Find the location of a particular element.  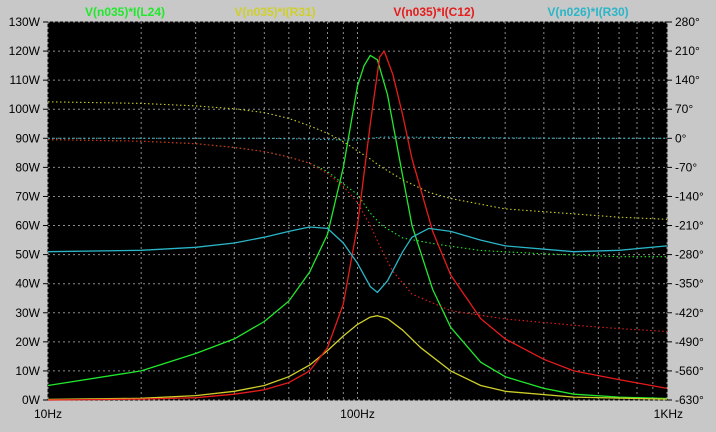

left-tick-label: 70W is located at coordinates (27, 196).